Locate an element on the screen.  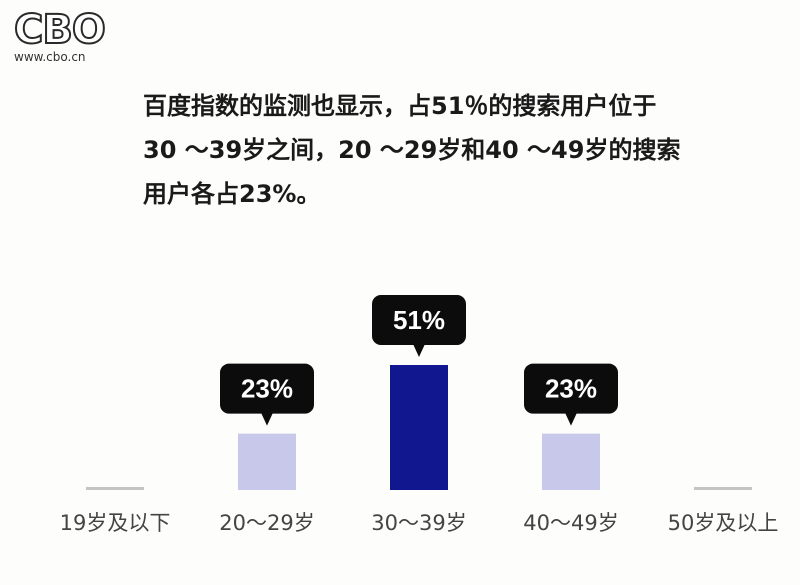
logo-site-url: www.cbo.cn is located at coordinates (50, 57).